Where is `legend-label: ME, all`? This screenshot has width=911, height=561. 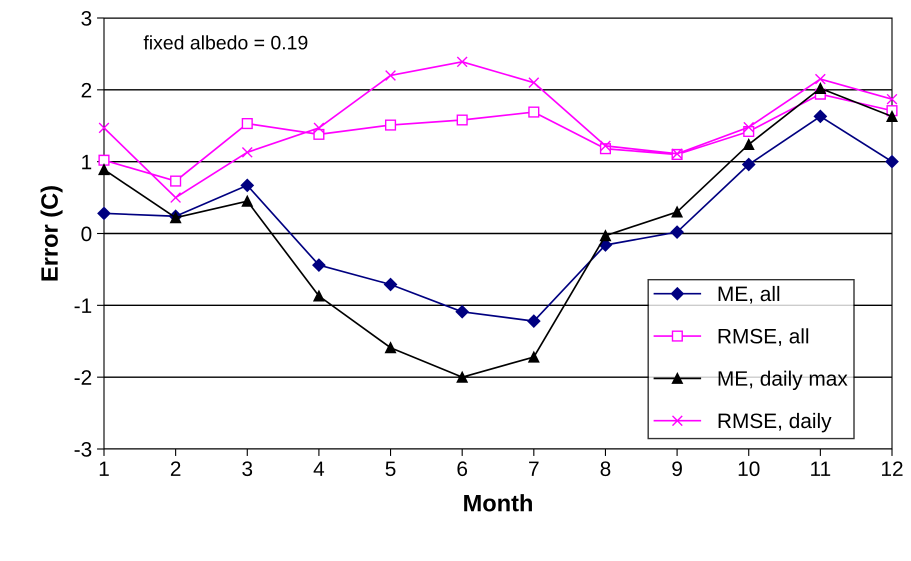
legend-label: ME, all is located at coordinates (749, 295).